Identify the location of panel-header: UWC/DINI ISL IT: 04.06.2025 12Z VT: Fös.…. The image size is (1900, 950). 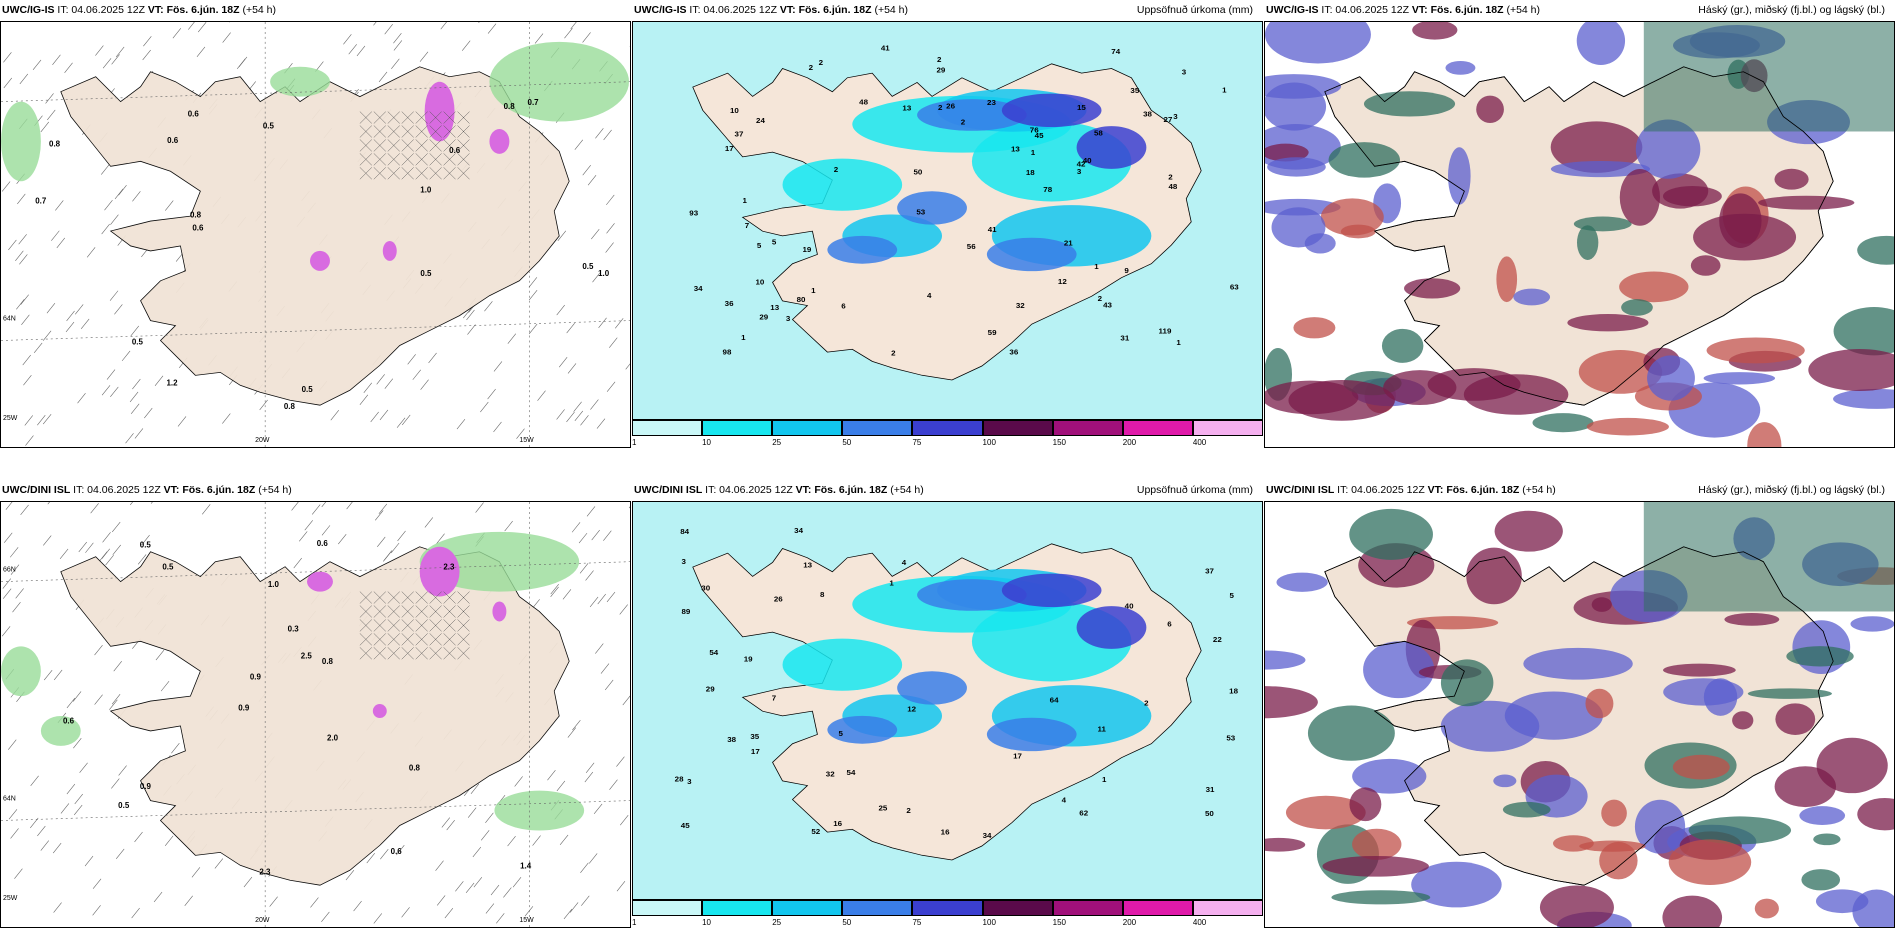
(945, 492).